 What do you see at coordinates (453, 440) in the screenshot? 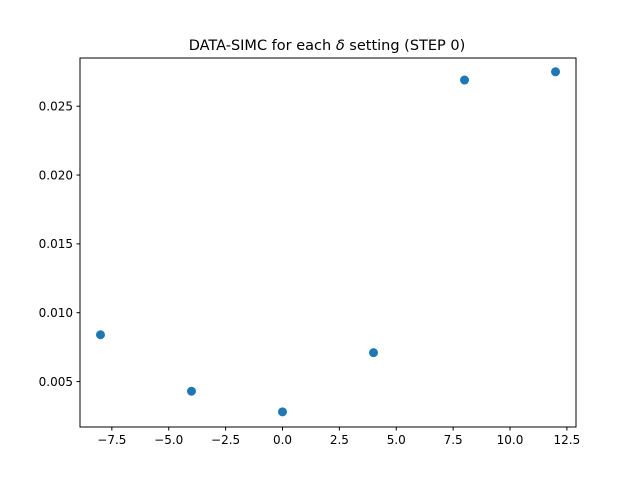
I see `x-tick-label: 7.5` at bounding box center [453, 440].